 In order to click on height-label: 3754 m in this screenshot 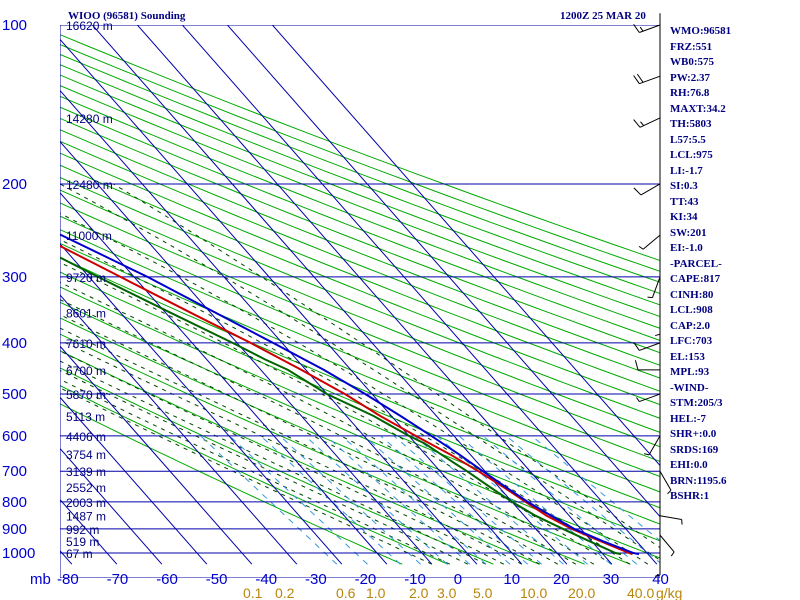, I will do `click(86, 455)`.